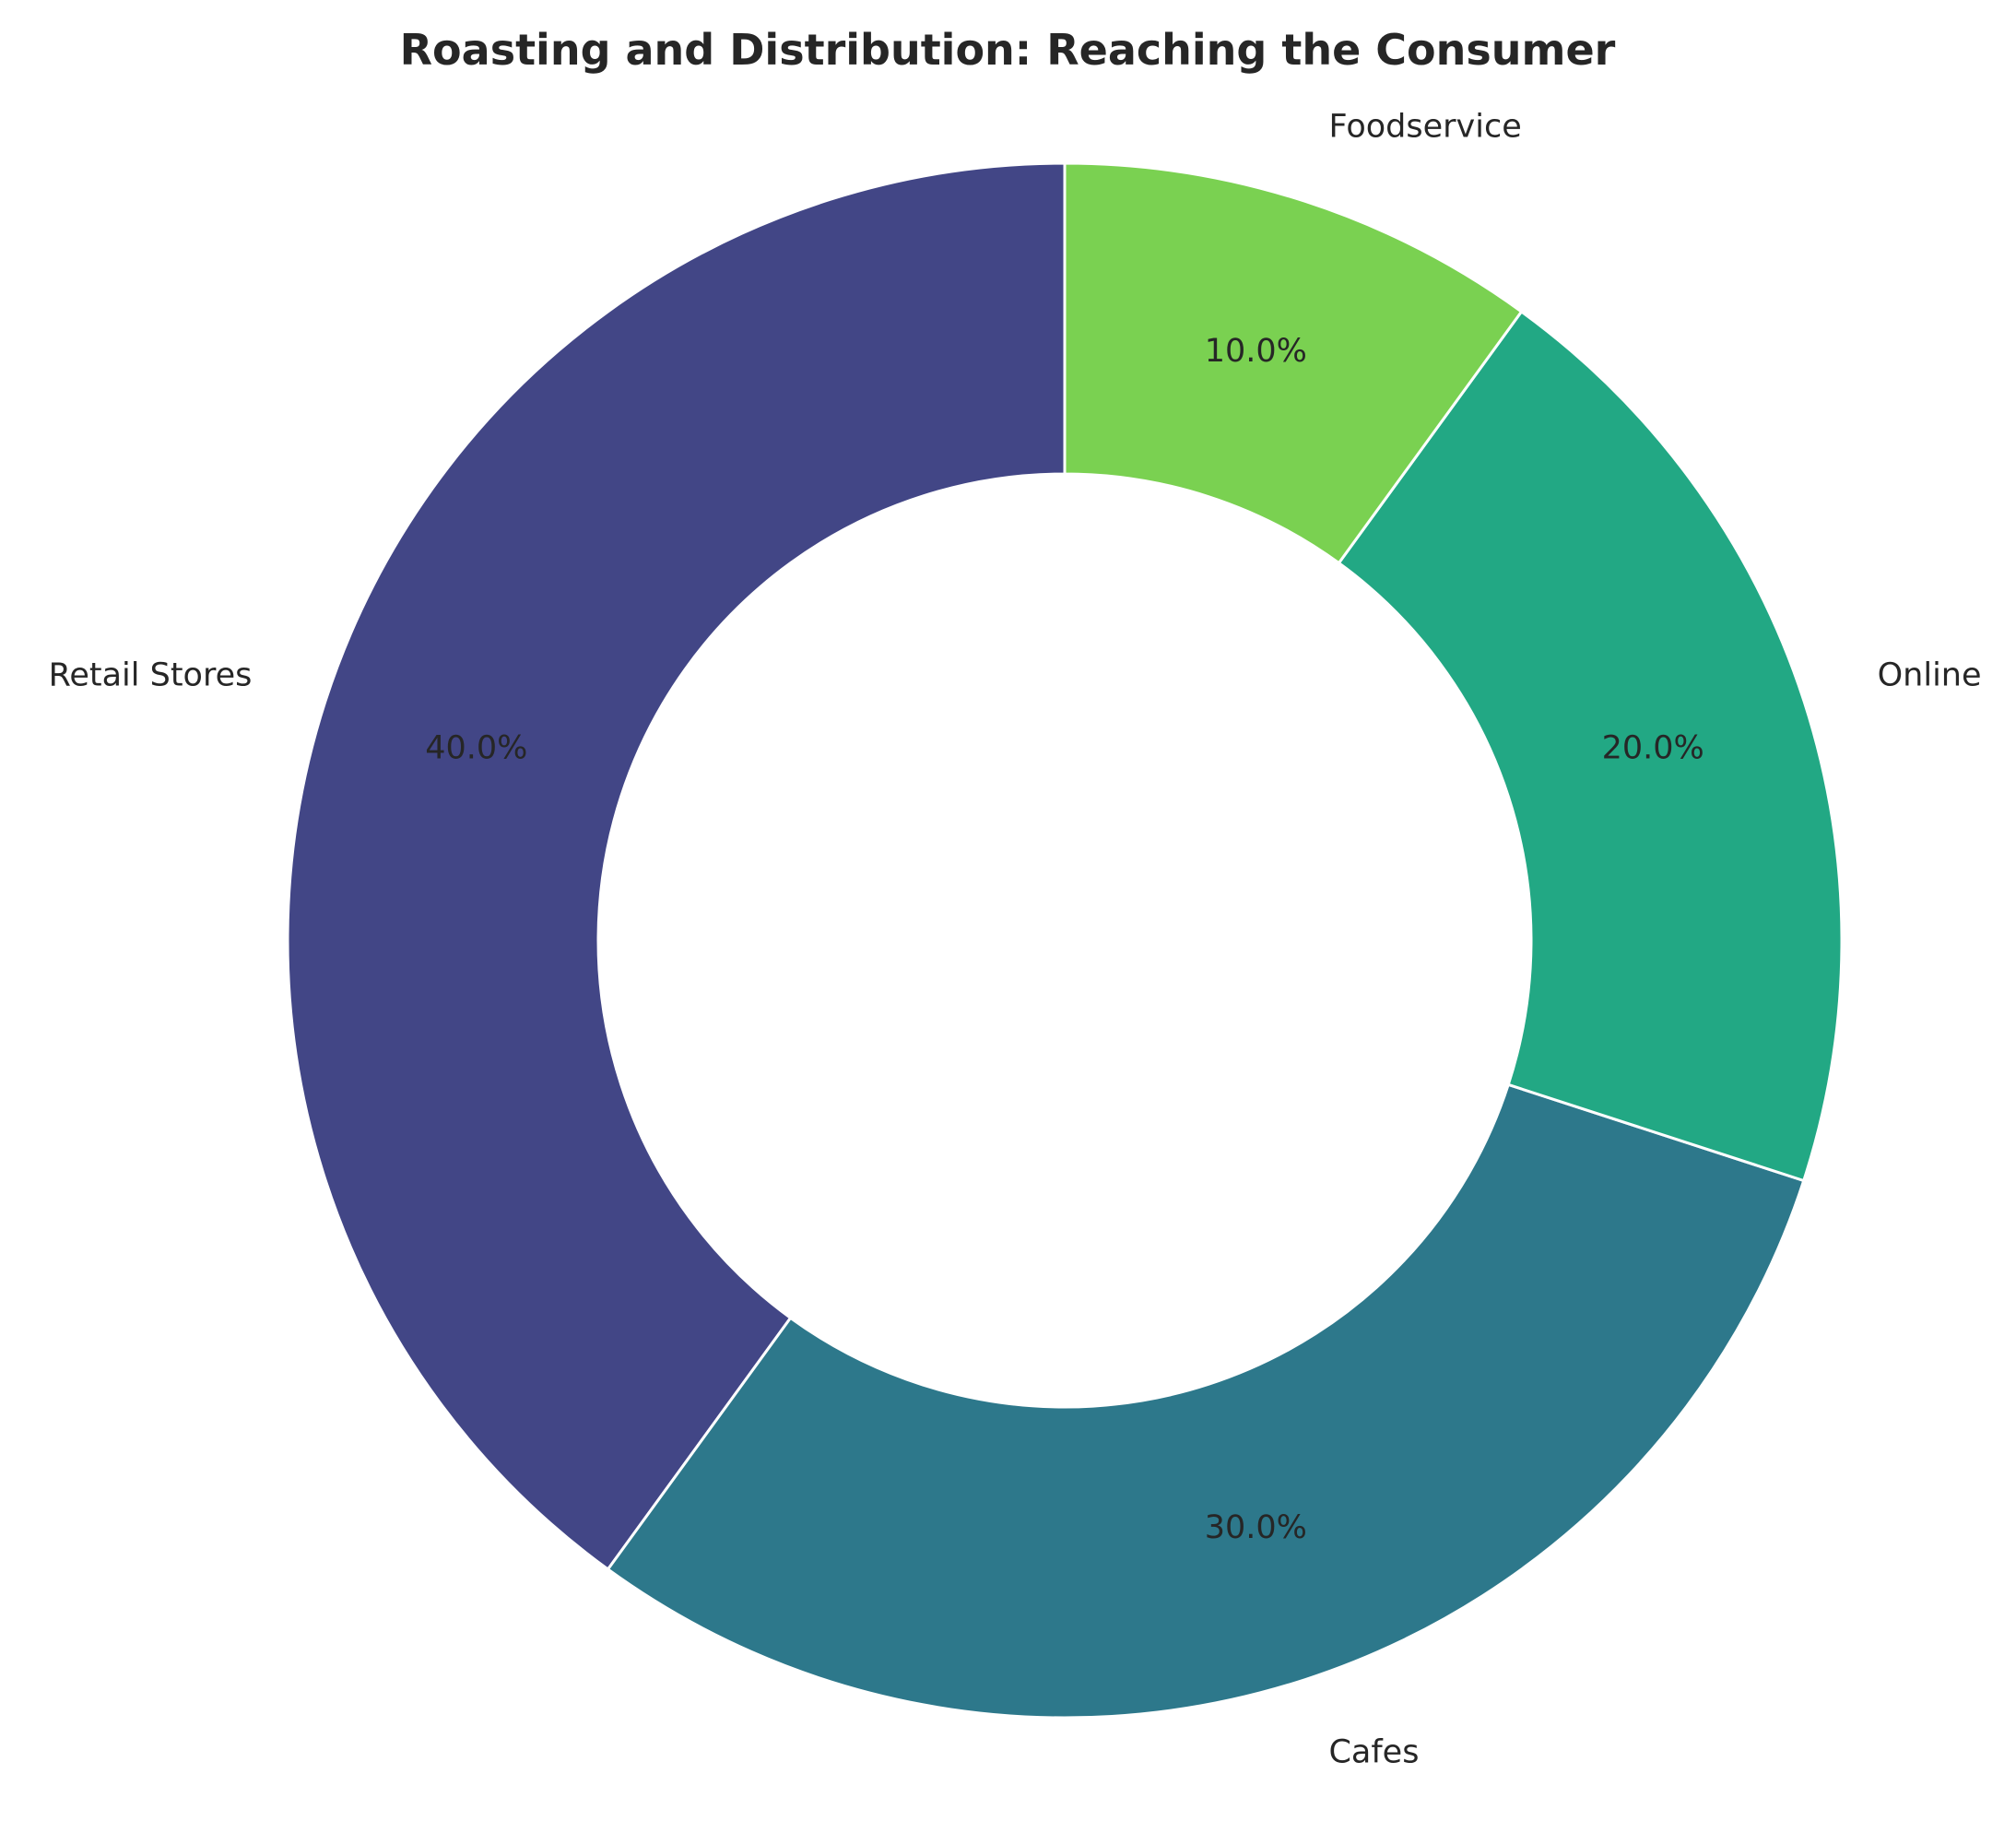 Image resolution: width=2016 pixels, height=1821 pixels. What do you see at coordinates (1930, 675) in the screenshot?
I see `slice-label-online: Online` at bounding box center [1930, 675].